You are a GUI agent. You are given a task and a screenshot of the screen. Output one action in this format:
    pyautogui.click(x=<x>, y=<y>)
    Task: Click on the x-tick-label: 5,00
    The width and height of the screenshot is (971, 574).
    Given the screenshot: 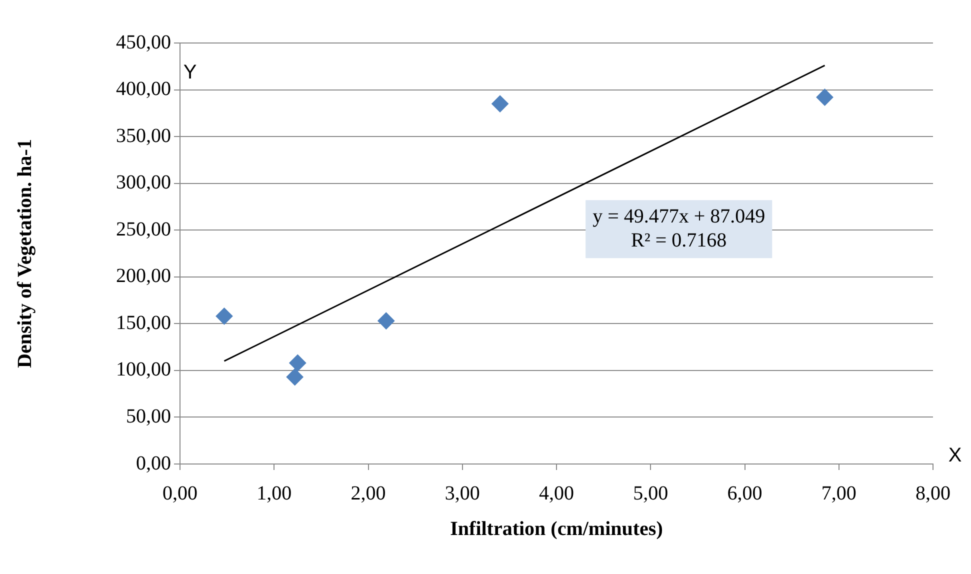 What is the action you would take?
    pyautogui.click(x=650, y=493)
    